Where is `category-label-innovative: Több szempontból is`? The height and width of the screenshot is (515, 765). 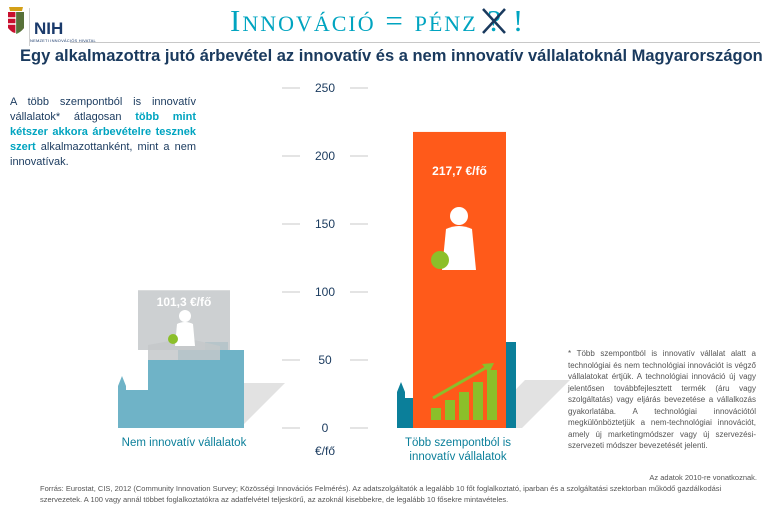
category-label-innovative: Több szempontból is is located at coordinates (458, 443).